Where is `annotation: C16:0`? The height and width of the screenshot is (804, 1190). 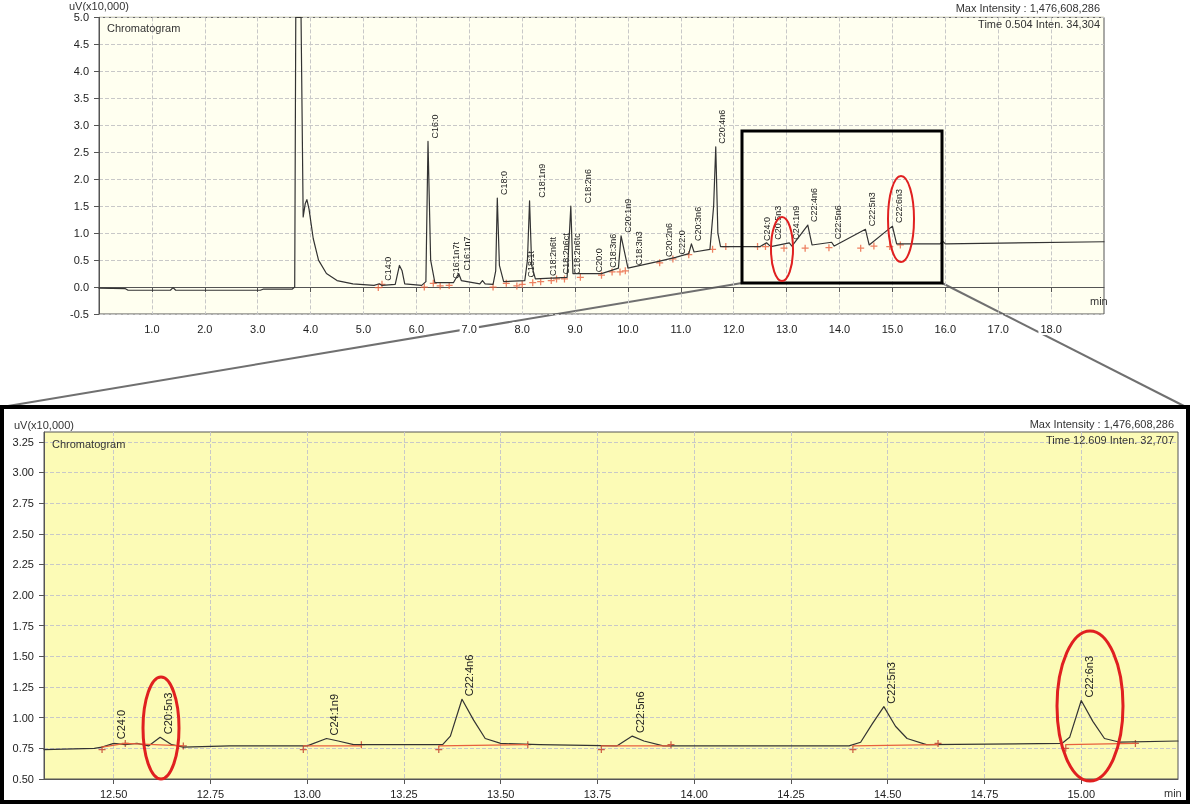
annotation: C16:0 is located at coordinates (434, 126).